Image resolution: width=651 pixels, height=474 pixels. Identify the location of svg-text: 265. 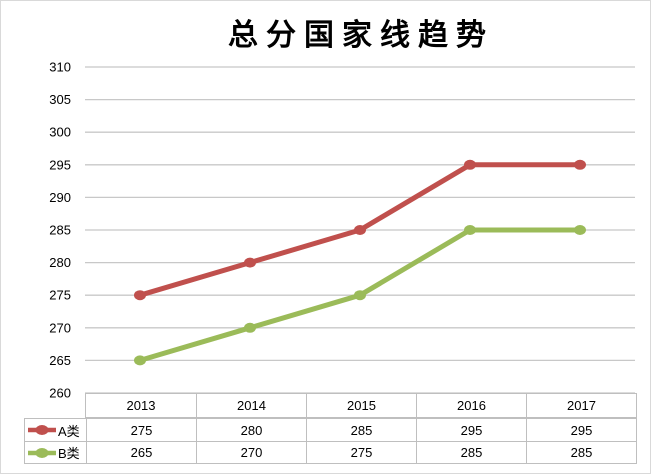
(60, 360).